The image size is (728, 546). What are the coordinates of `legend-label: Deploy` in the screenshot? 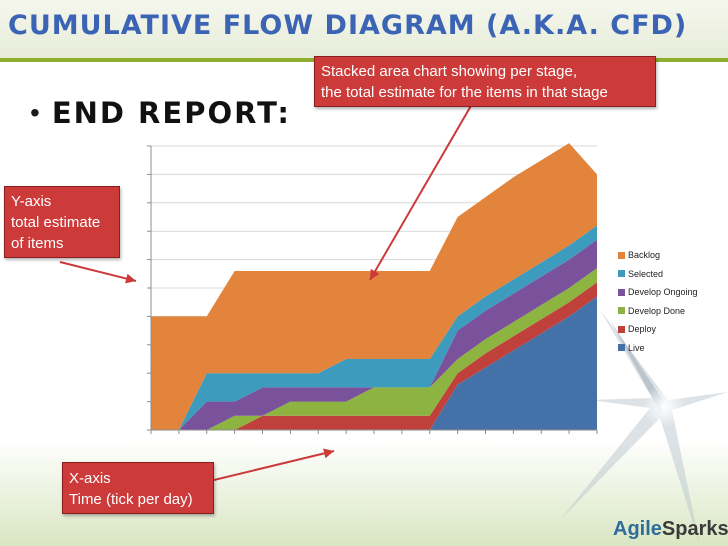 It's located at (642, 329).